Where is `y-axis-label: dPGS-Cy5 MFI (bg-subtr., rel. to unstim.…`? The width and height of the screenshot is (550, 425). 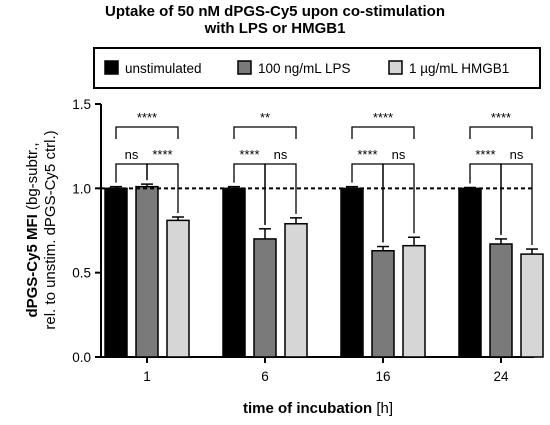
y-axis-label: dPGS-Cy5 MFI (bg-subtr., rel. to unstim.… is located at coordinates (41, 229).